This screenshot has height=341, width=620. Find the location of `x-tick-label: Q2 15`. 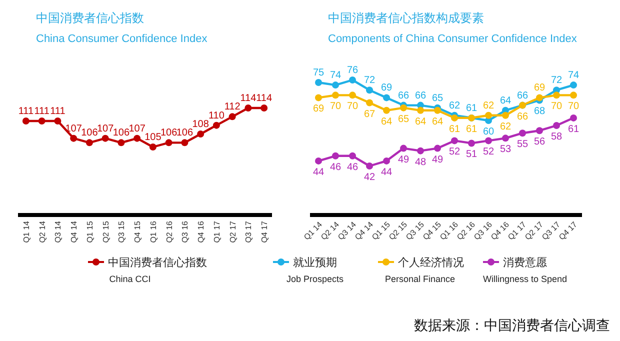

x-tick-label: Q2 15 is located at coordinates (105, 231).